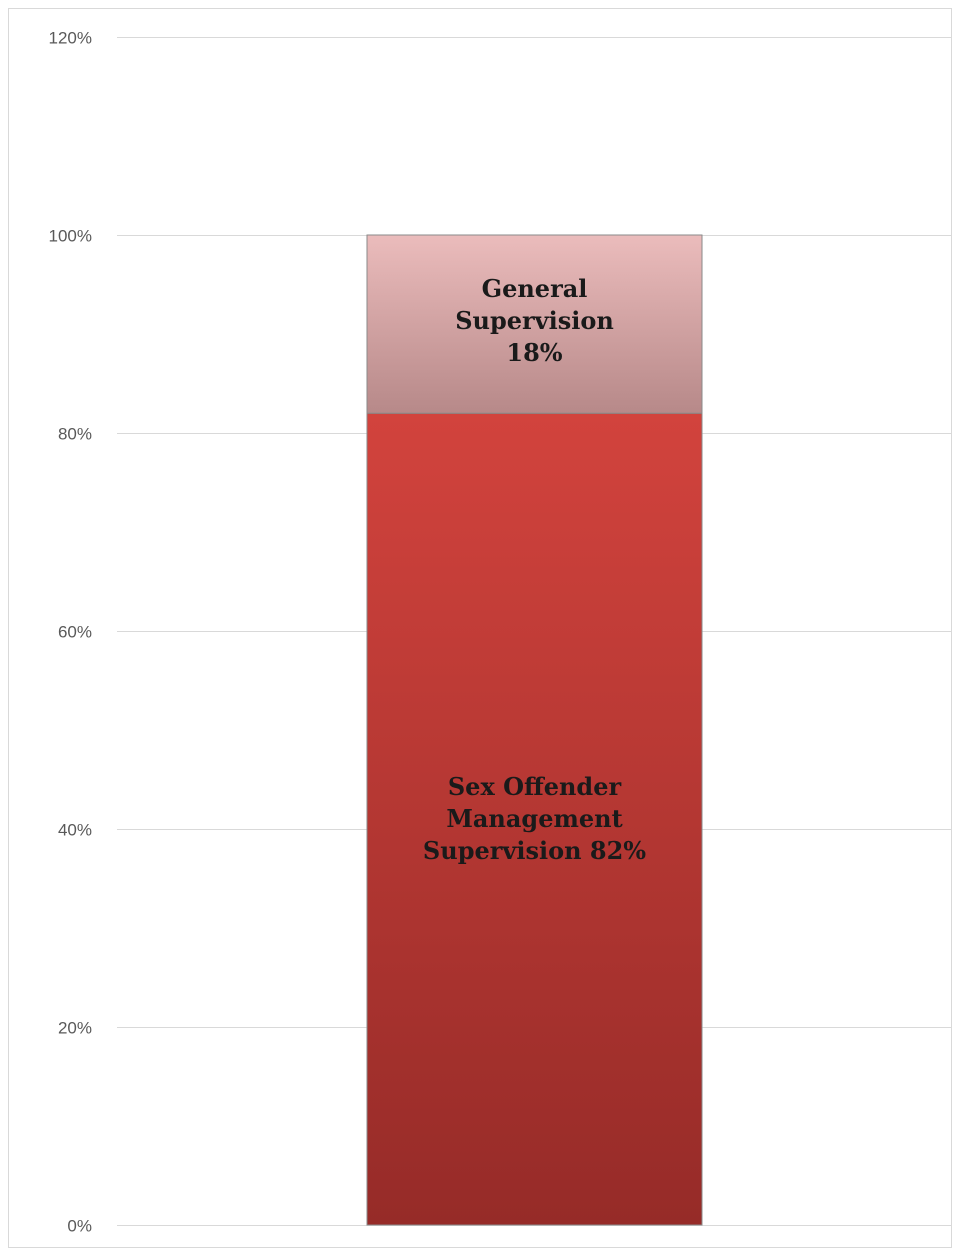 The height and width of the screenshot is (1250, 954). Describe the element at coordinates (535, 288) in the screenshot. I see `data-label-gen: General` at that location.